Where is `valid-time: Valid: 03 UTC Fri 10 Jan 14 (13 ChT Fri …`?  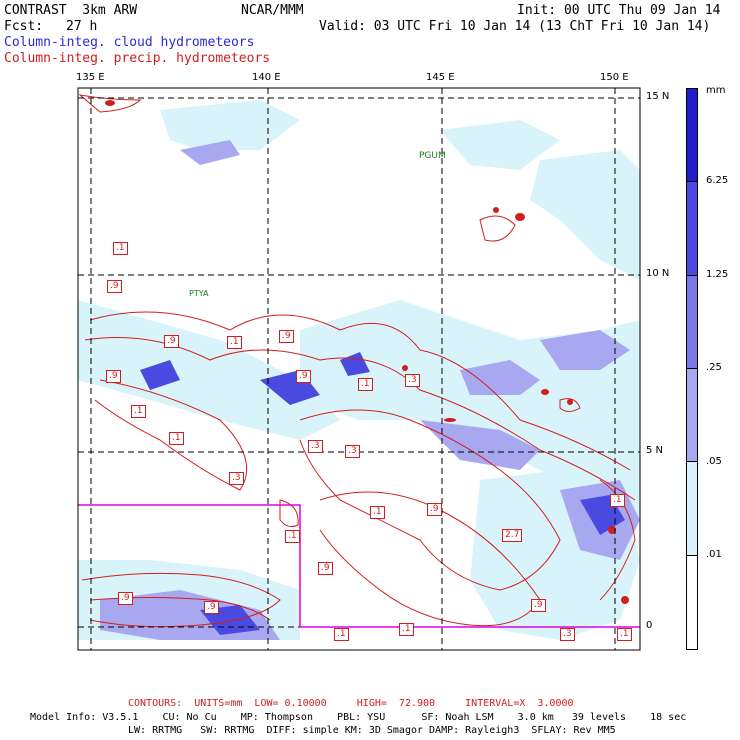 valid-time: Valid: 03 UTC Fri 10 Jan 14 (13 ChT Fri … is located at coordinates (515, 26).